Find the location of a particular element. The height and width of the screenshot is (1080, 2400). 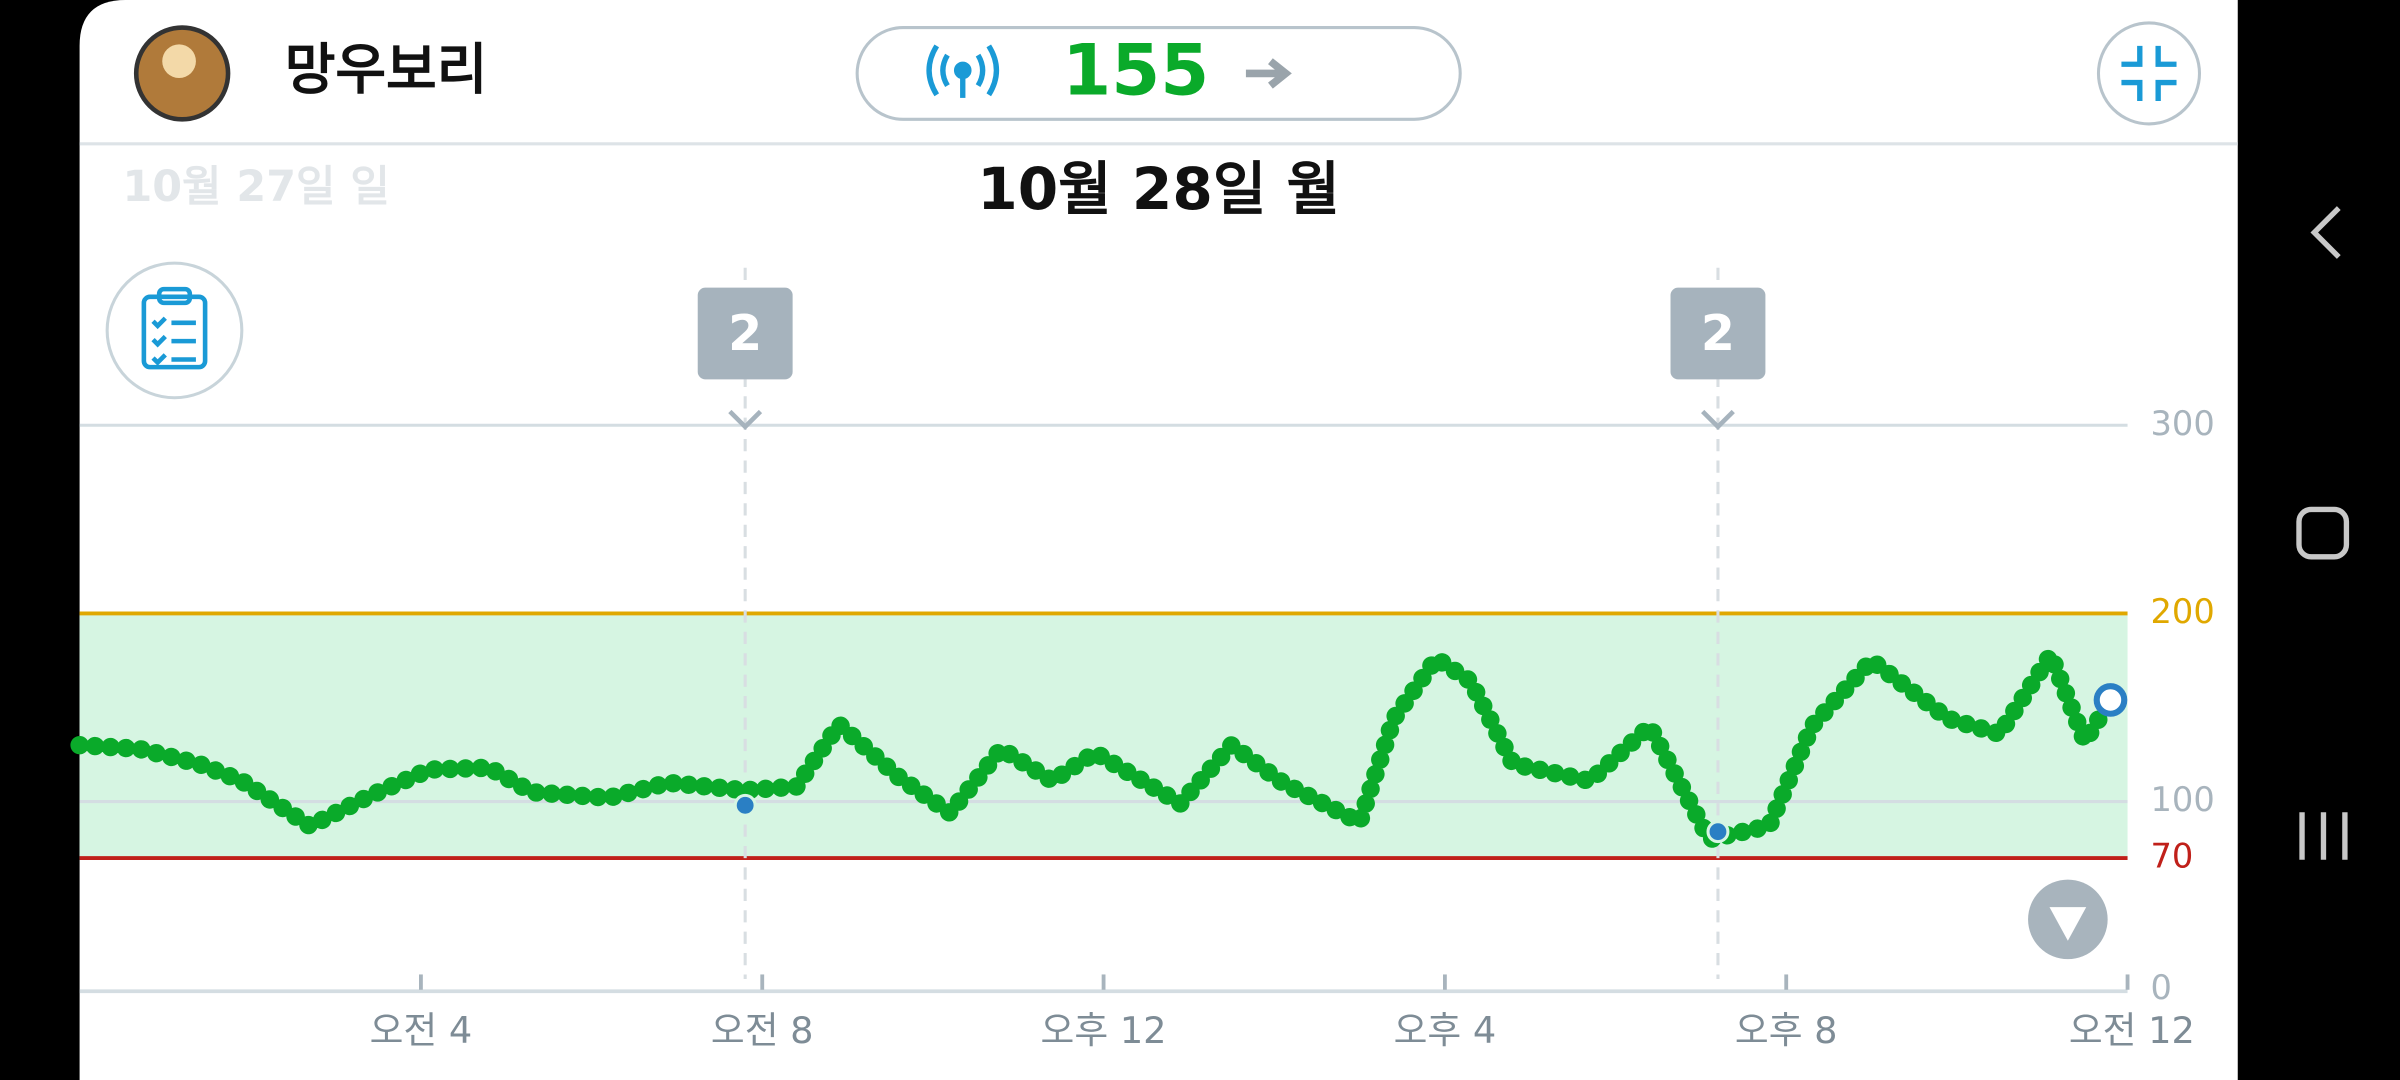

x-tick-label: 오전 4 is located at coordinates (421, 1030).